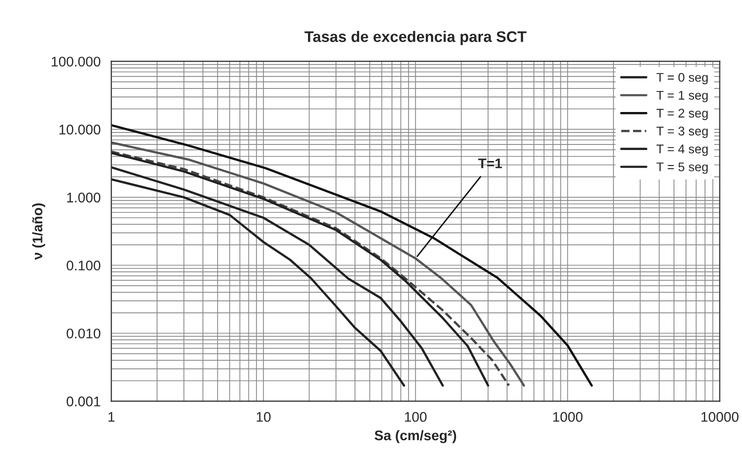 The height and width of the screenshot is (472, 742). I want to click on legend-label: T = 3 seg, so click(682, 132).